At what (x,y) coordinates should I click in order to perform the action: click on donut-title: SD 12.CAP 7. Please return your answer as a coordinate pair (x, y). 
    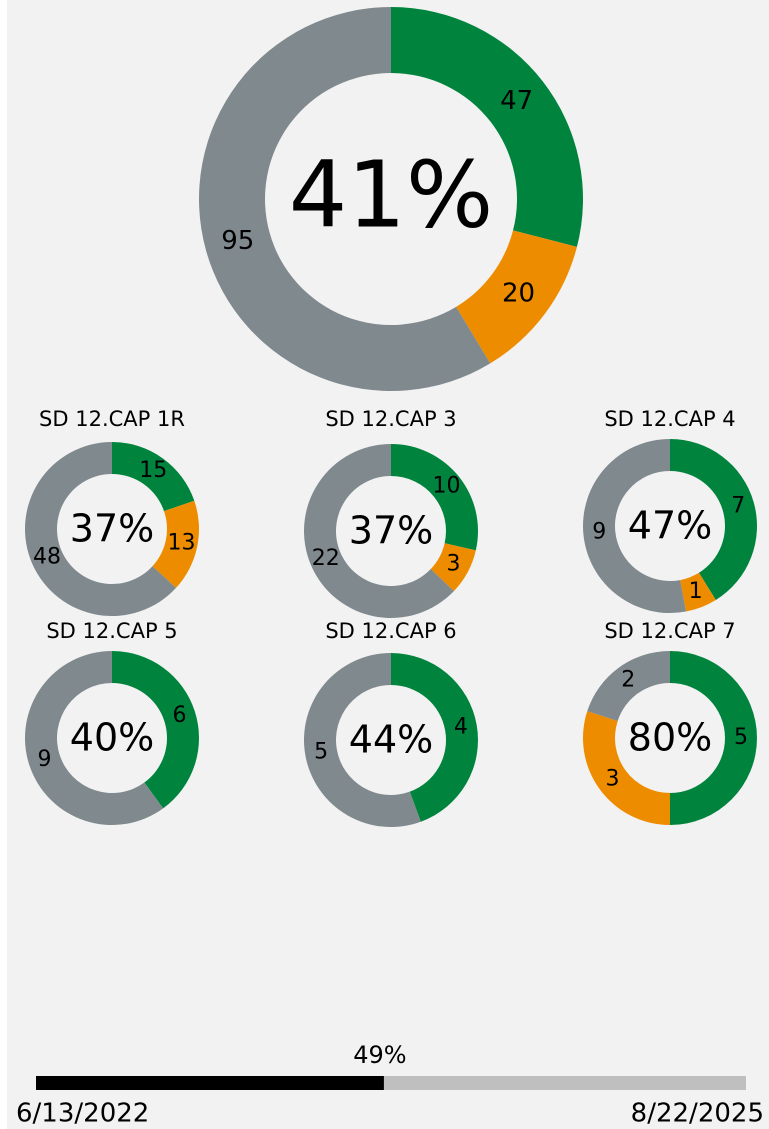
    Looking at the image, I should click on (669, 631).